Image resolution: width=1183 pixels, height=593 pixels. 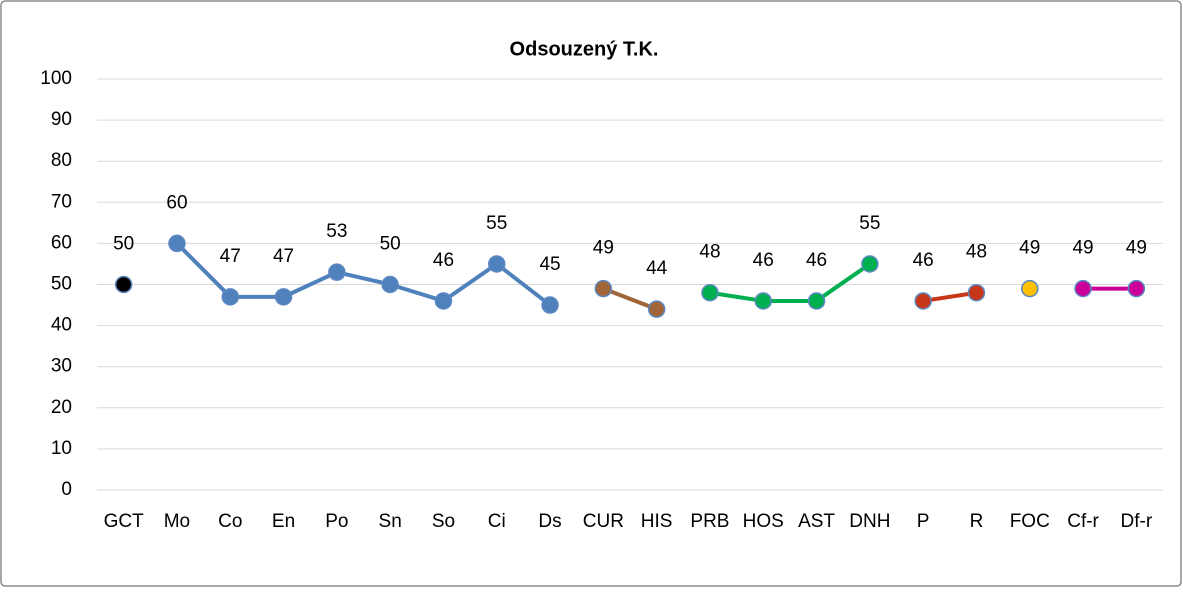 I want to click on data-label: 45, so click(x=549, y=264).